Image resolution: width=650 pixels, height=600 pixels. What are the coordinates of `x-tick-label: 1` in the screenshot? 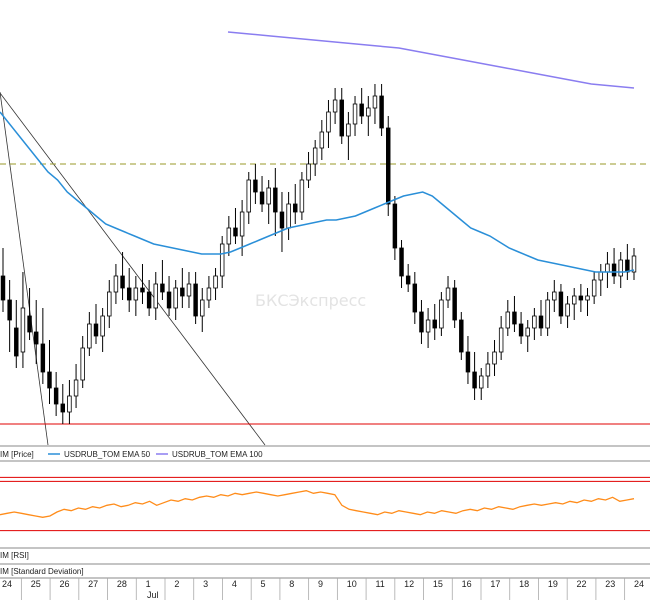 It's located at (148, 584).